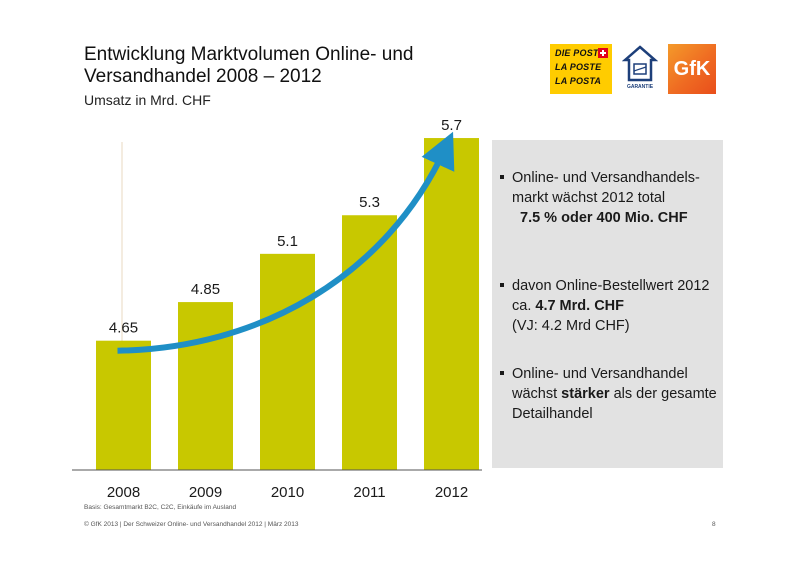  I want to click on post-logo-line-1: DIE POST, so click(577, 53).